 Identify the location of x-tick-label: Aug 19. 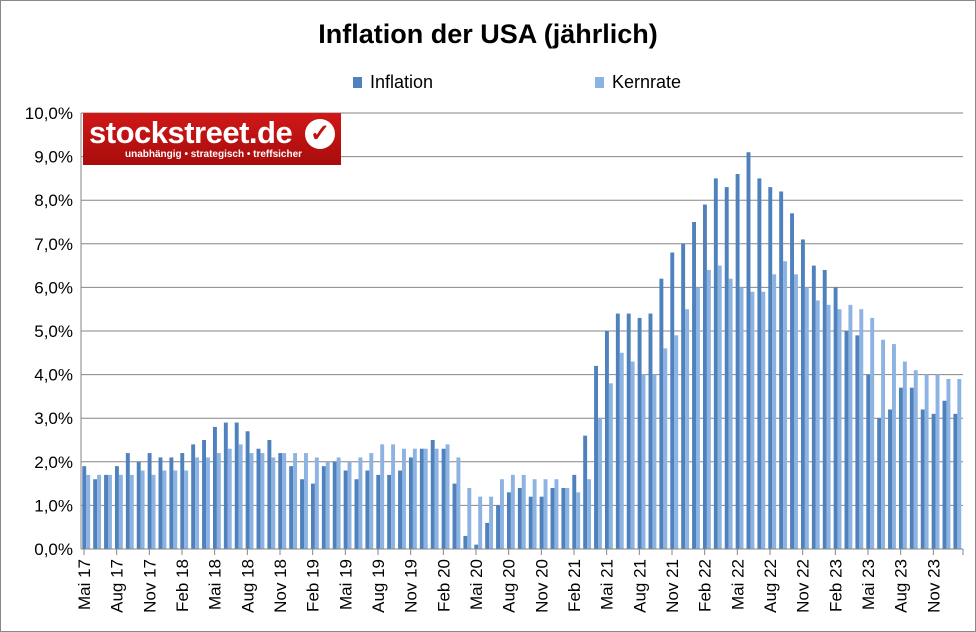
(378, 586).